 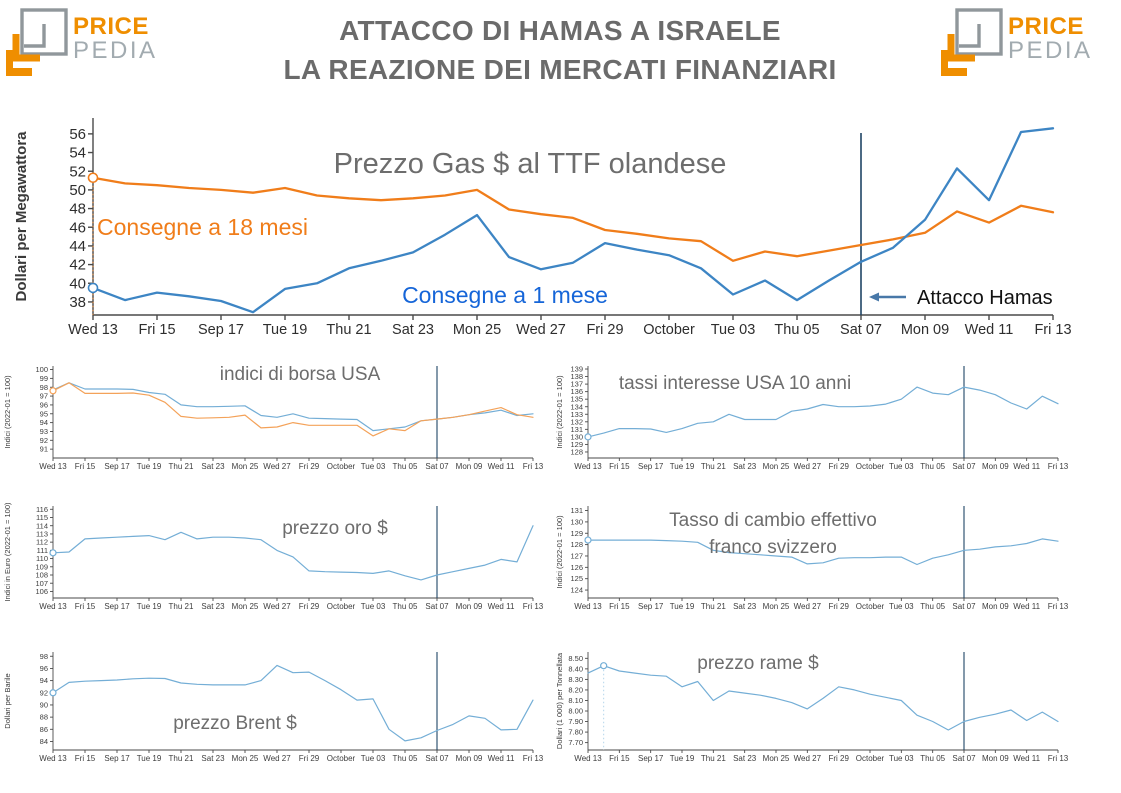 I want to click on y-tick-label: 7.80, so click(x=575, y=732).